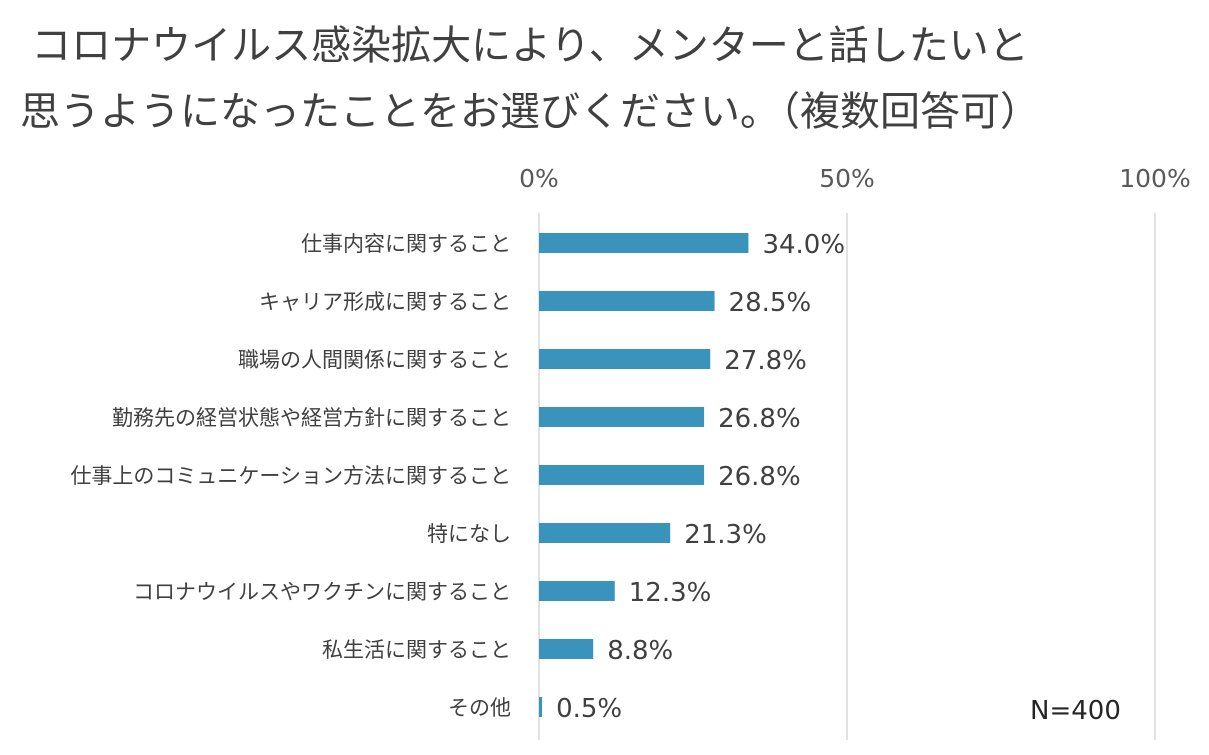  What do you see at coordinates (290, 476) in the screenshot?
I see `category-label: 仕事上のコミュニケーション方法に関すること` at bounding box center [290, 476].